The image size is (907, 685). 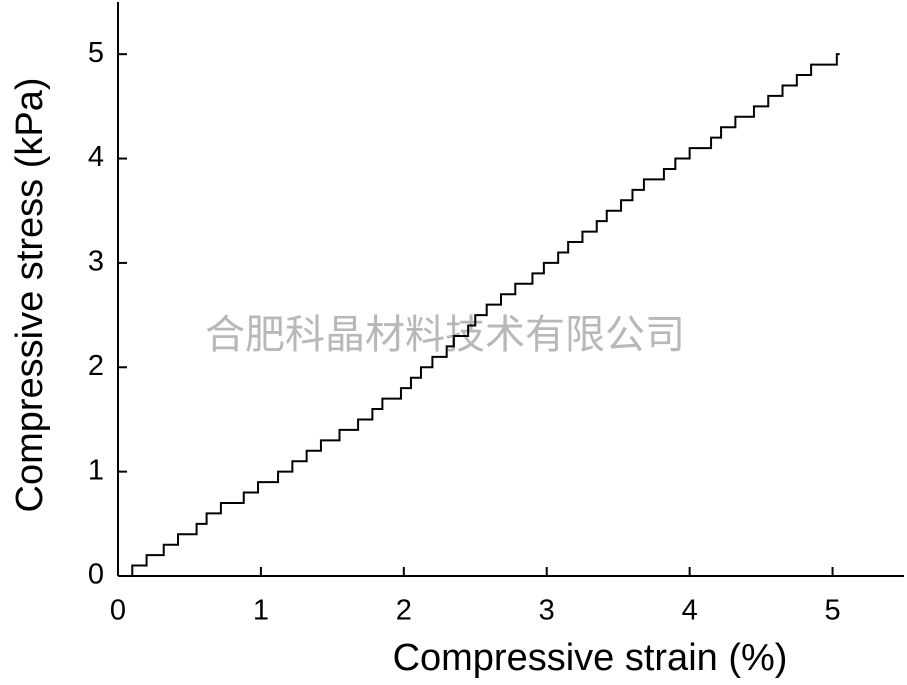 I want to click on y-axis-title: Compressive stress (kPa), so click(x=30, y=295).